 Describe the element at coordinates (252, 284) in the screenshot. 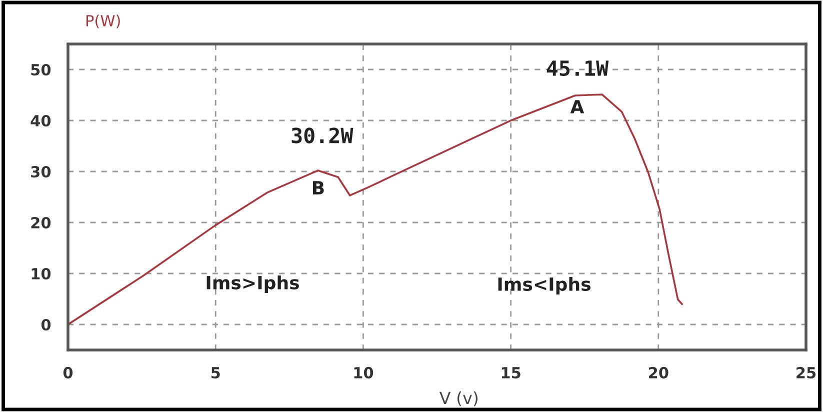

I see `annotation: Ims>Iphs` at that location.